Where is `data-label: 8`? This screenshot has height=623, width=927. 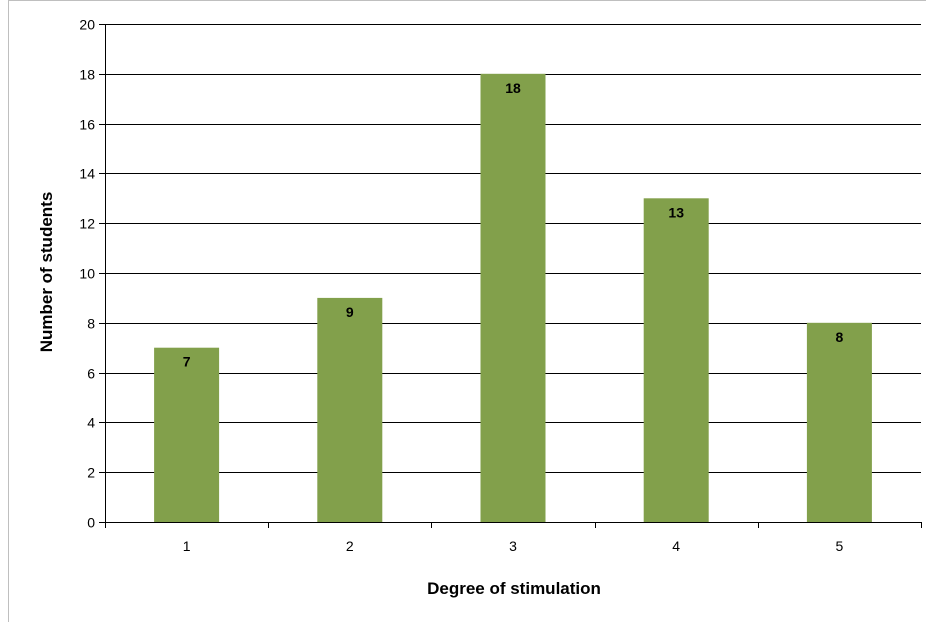
data-label: 8 is located at coordinates (840, 337).